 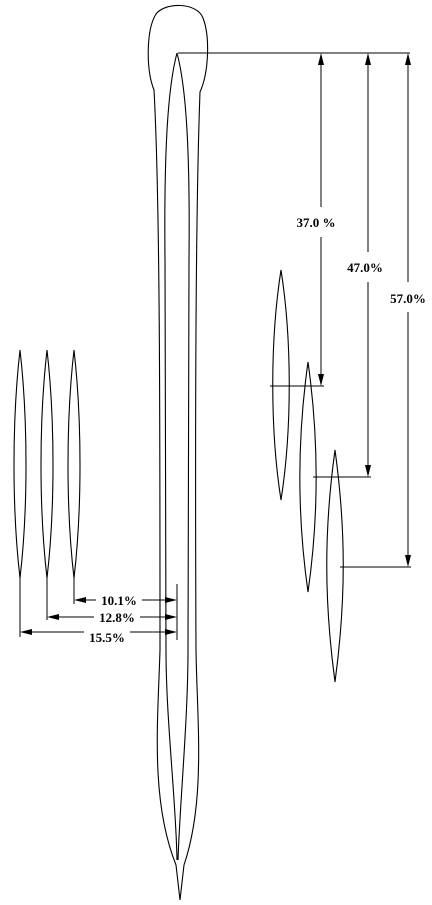 I want to click on vertical-dimension-57: 57.0%, so click(x=383, y=310).